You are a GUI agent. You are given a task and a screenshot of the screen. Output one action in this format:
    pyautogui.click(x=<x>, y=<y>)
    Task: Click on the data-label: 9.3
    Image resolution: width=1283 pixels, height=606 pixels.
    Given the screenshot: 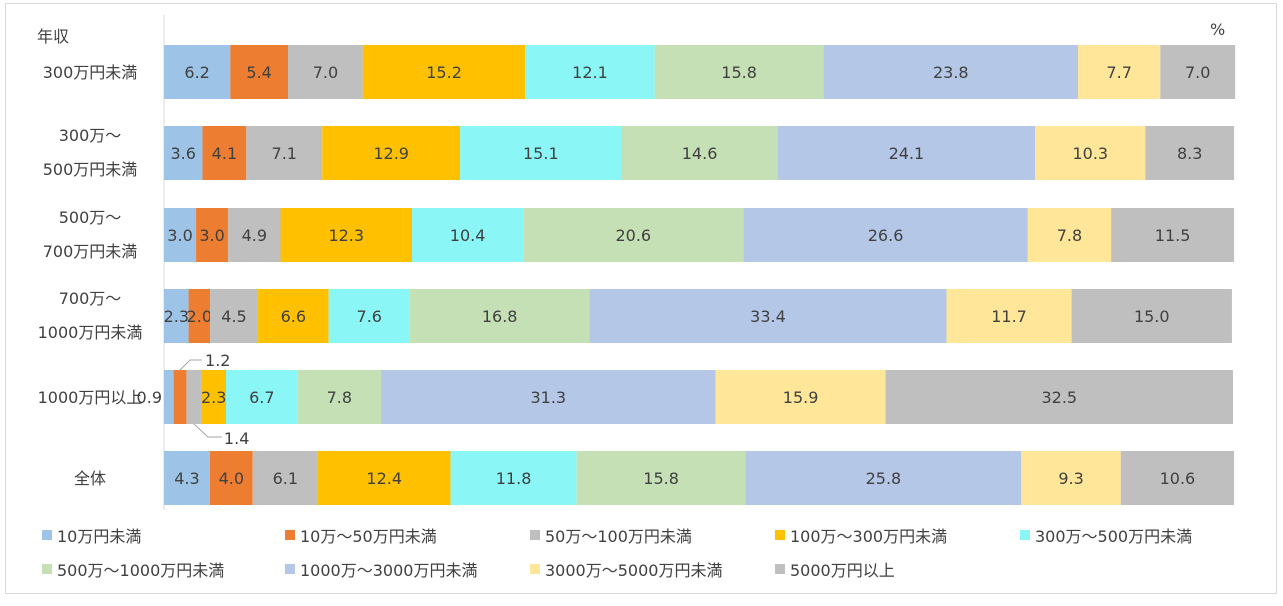 What is the action you would take?
    pyautogui.click(x=1070, y=478)
    